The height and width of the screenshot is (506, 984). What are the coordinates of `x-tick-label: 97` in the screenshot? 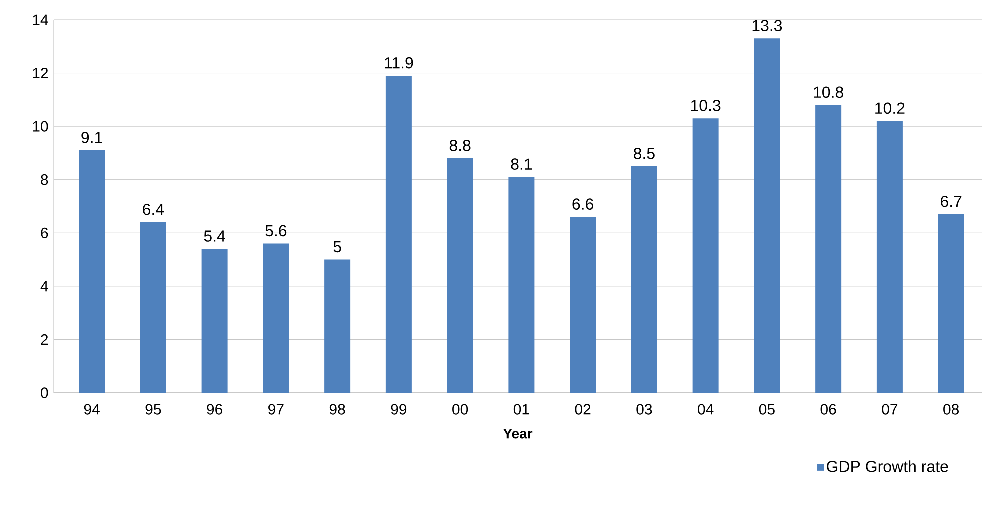 It's located at (276, 409).